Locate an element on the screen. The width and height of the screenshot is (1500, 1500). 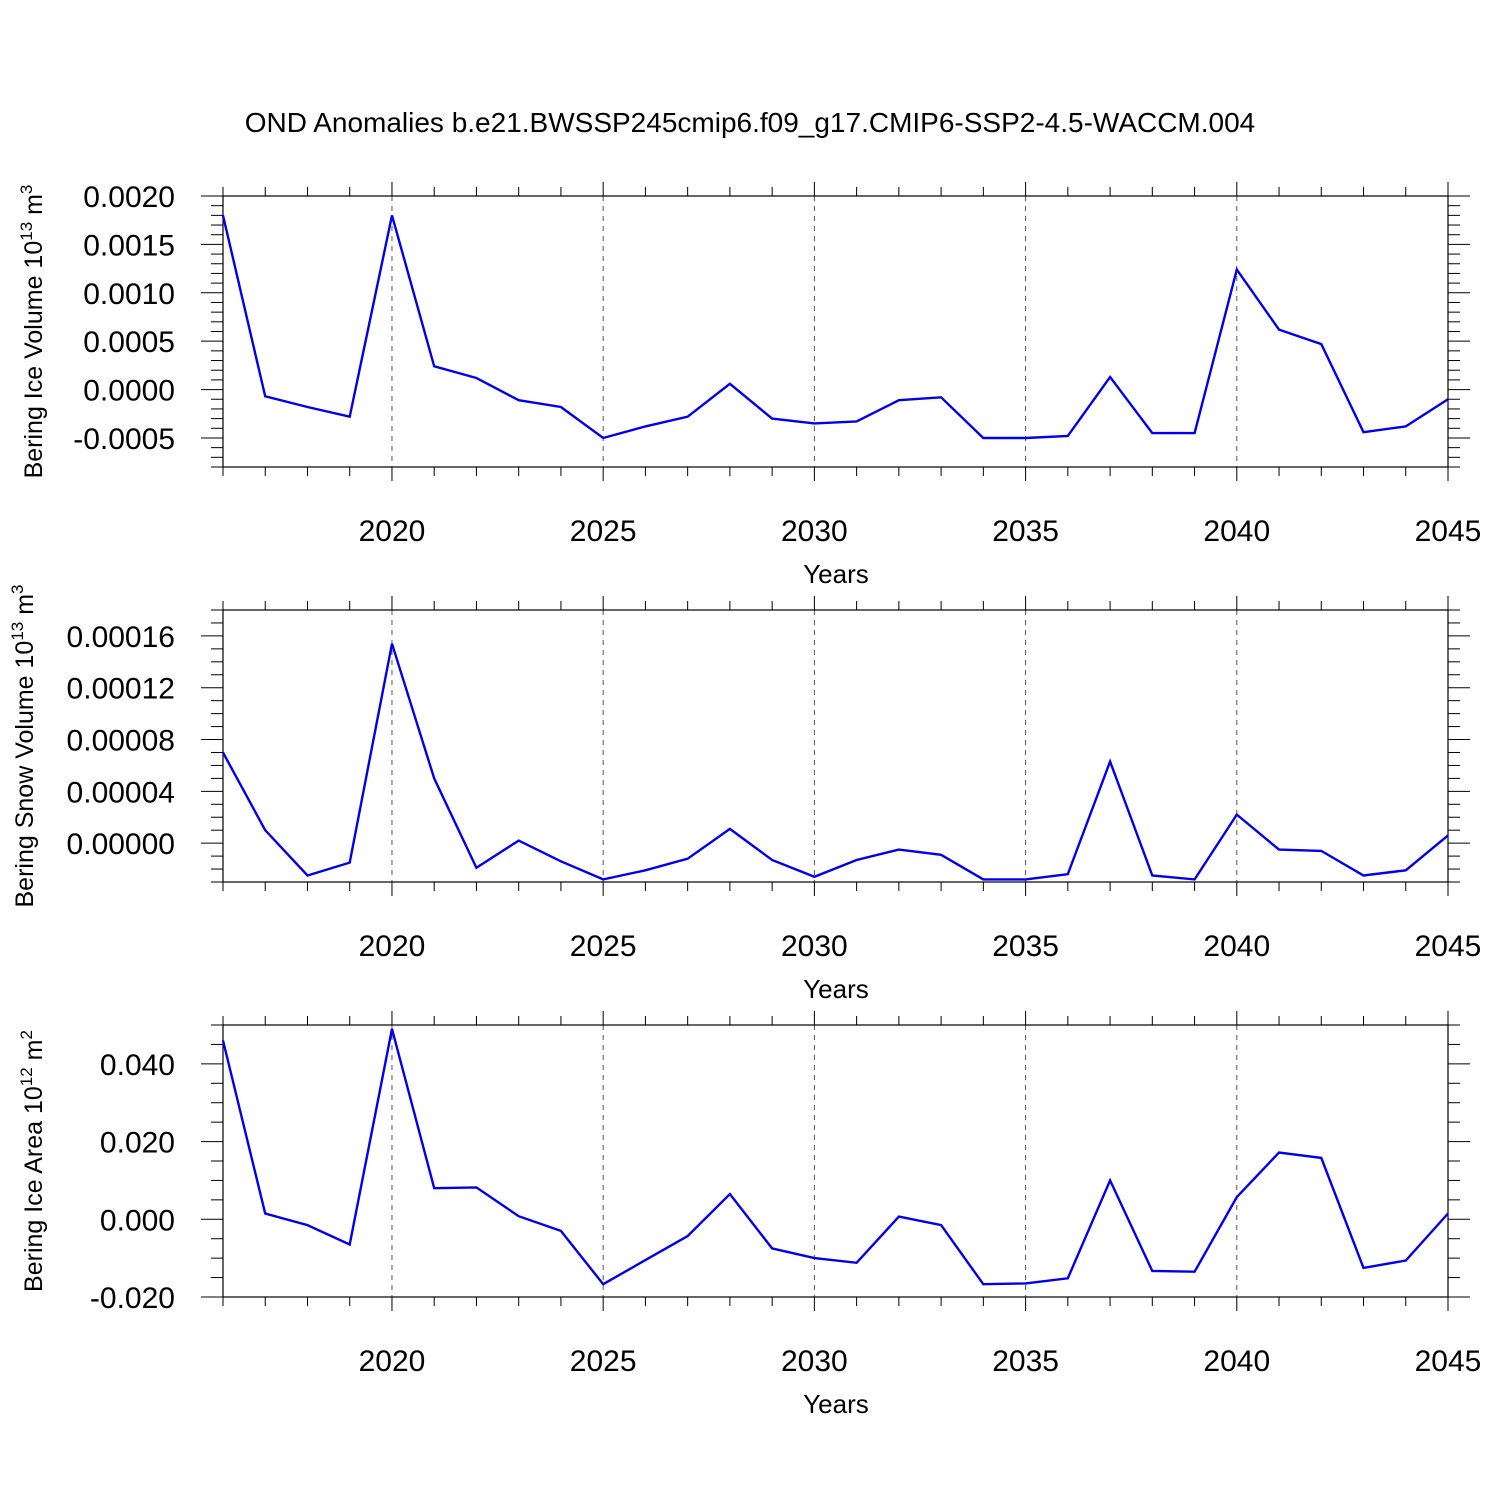
y-tick-label: 0.00016 is located at coordinates (121, 637).